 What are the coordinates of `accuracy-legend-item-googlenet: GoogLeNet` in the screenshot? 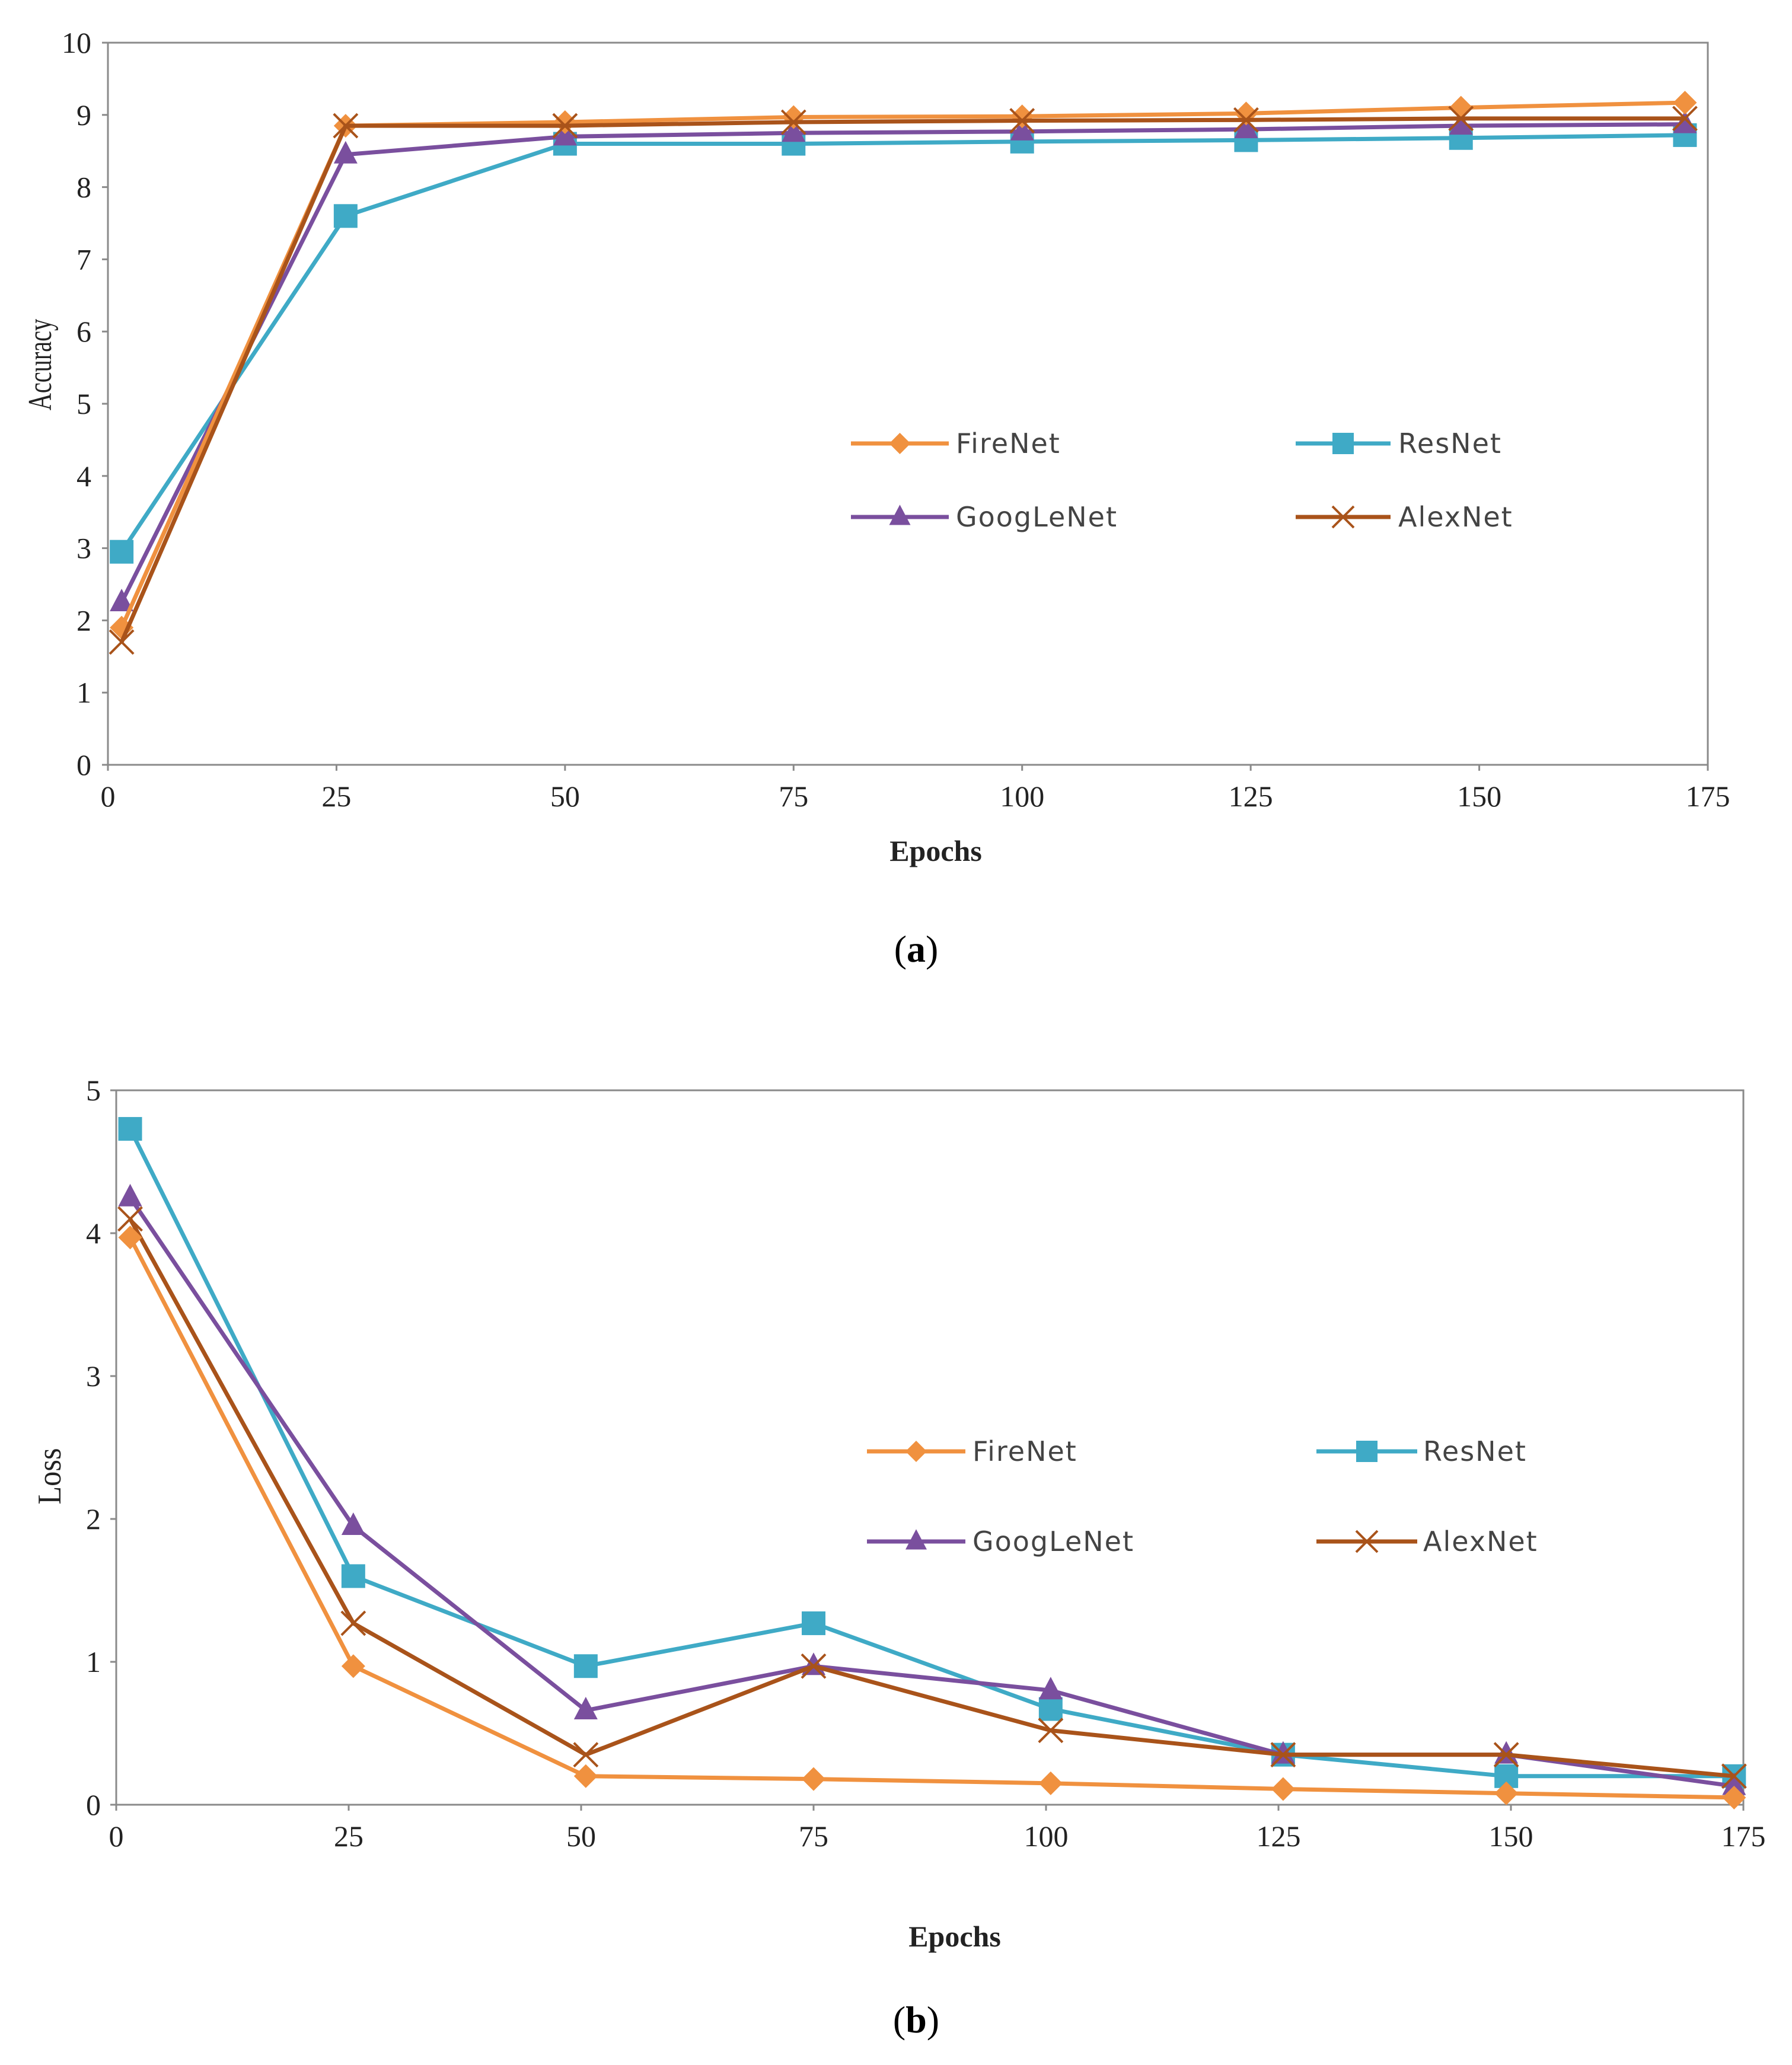 It's located at (985, 517).